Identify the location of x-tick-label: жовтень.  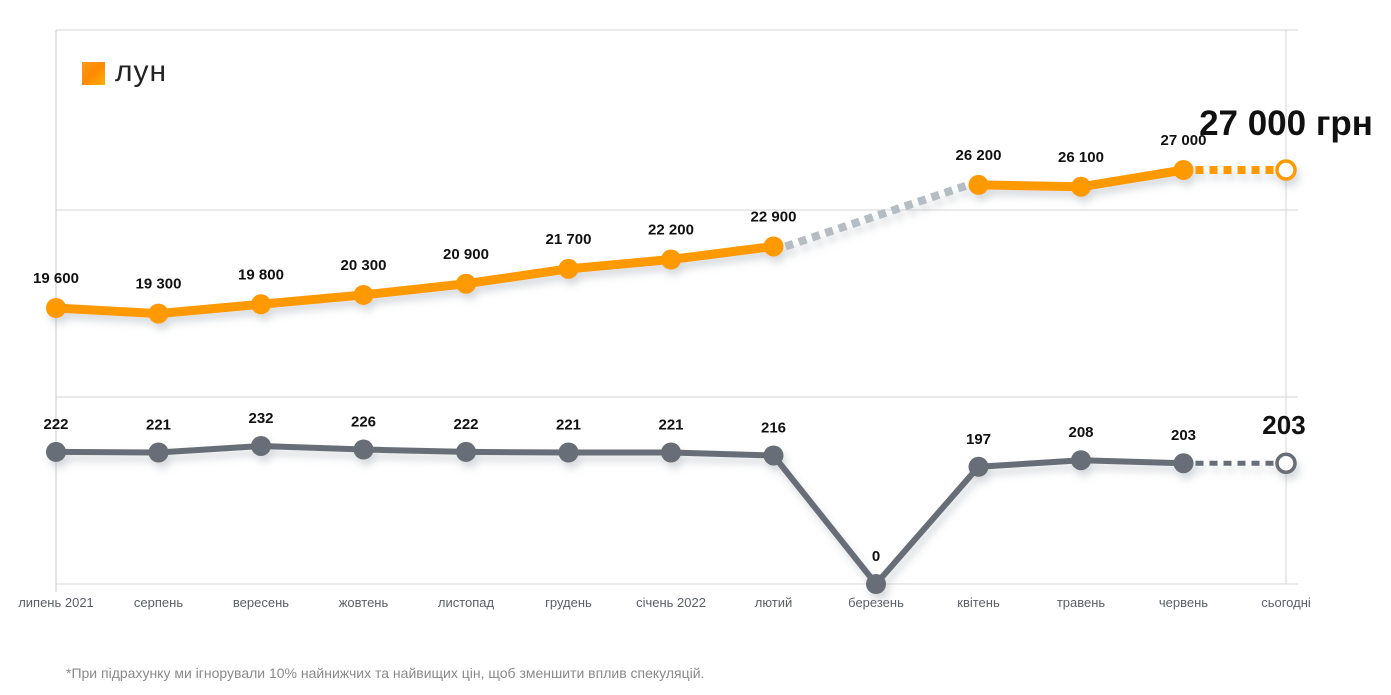
(364, 602).